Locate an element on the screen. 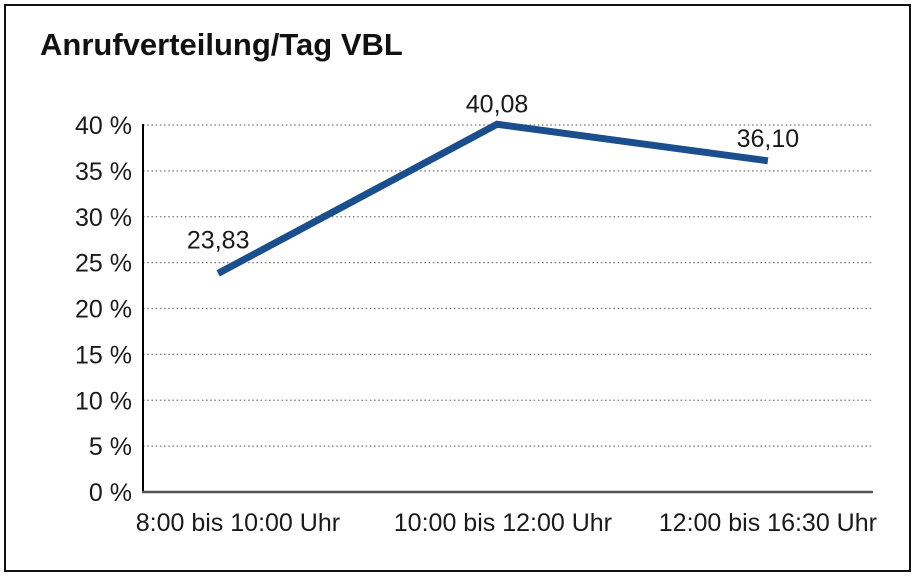  y-tick-label: 10 % is located at coordinates (103, 401).